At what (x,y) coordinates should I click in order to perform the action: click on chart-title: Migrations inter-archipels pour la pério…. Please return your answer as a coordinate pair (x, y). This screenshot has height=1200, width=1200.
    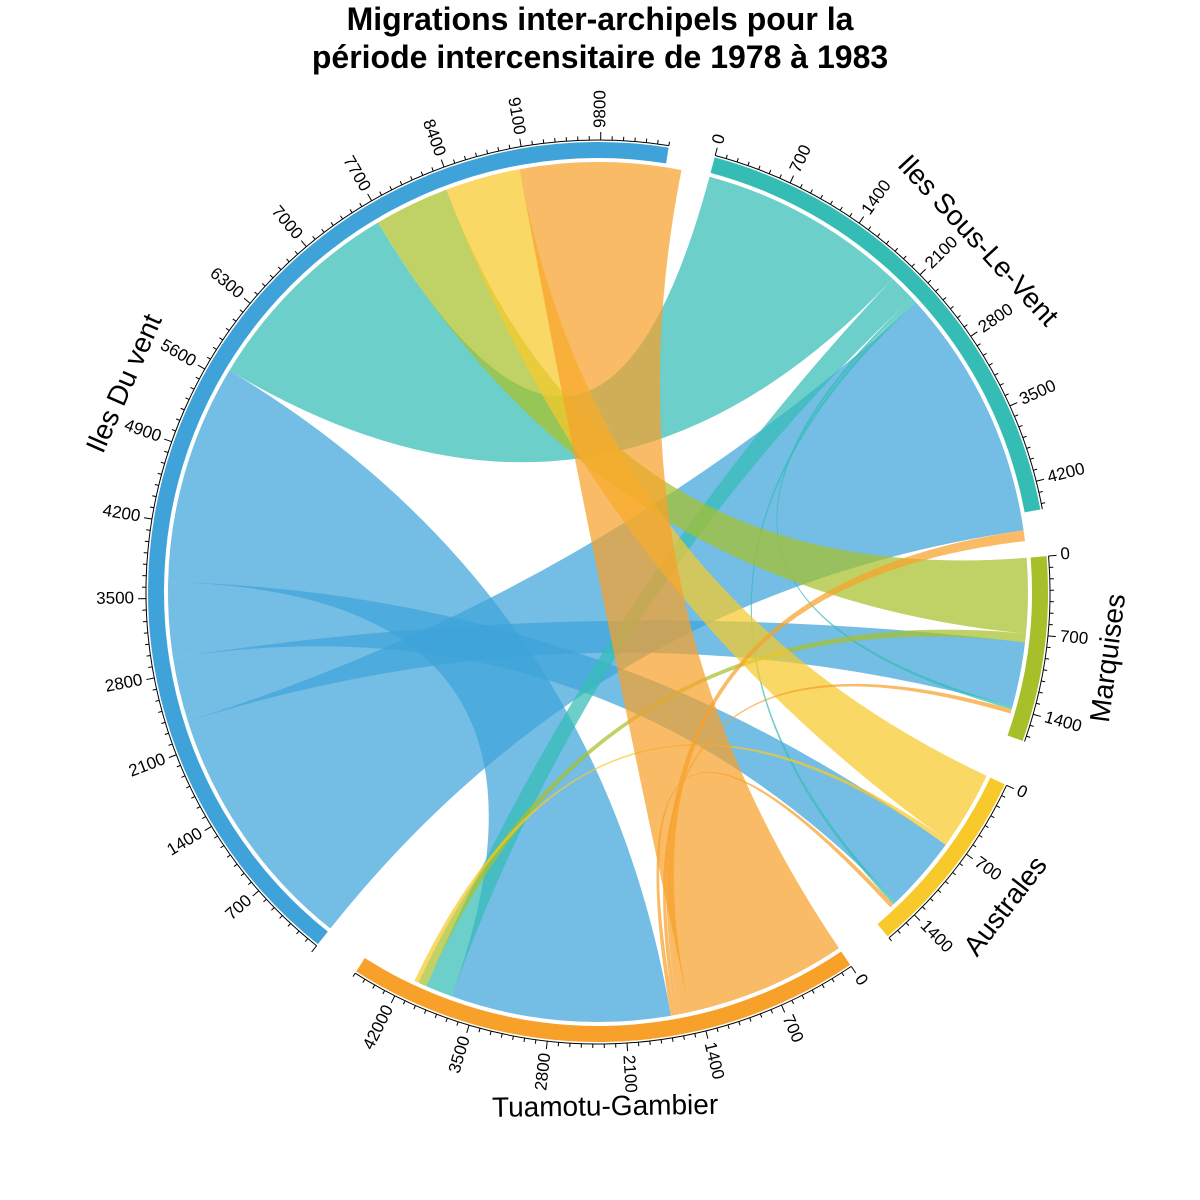
    Looking at the image, I should click on (600, 38).